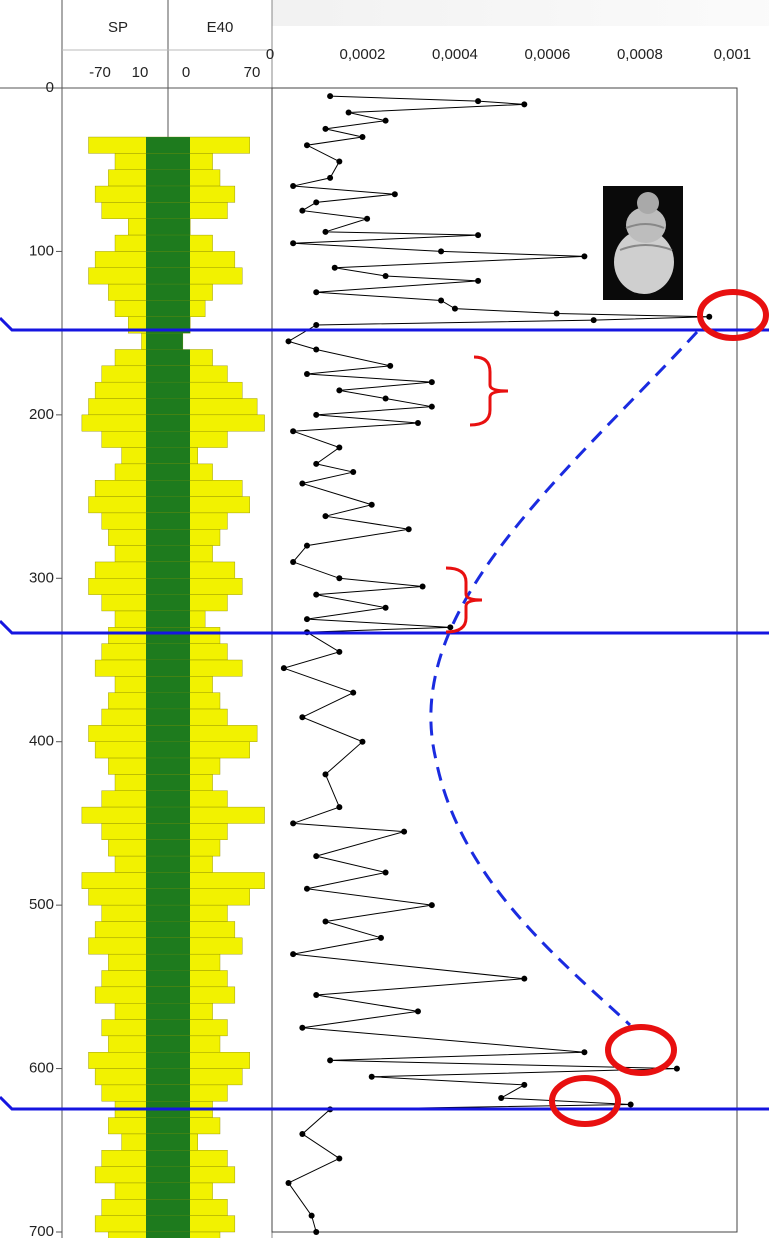  What do you see at coordinates (455, 54) in the screenshot?
I see `x-tick-label: 0,0004` at bounding box center [455, 54].